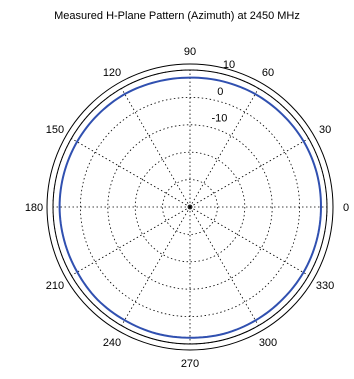 Image resolution: width=354 pixels, height=379 pixels. What do you see at coordinates (268, 73) in the screenshot?
I see `angular-tick-label: 60` at bounding box center [268, 73].